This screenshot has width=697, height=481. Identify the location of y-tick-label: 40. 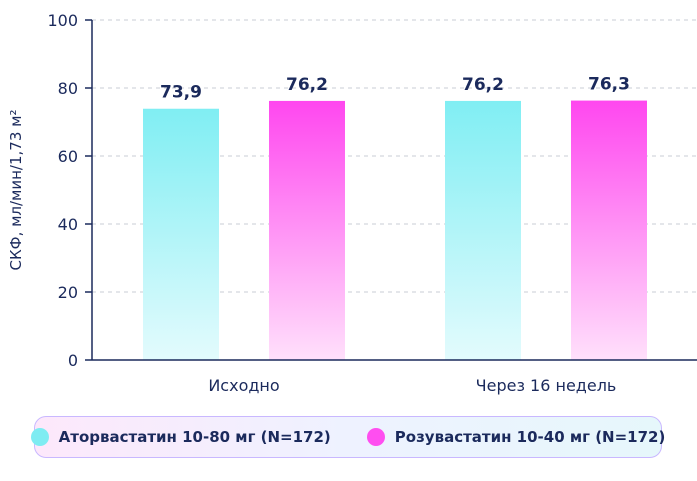
(68, 224).